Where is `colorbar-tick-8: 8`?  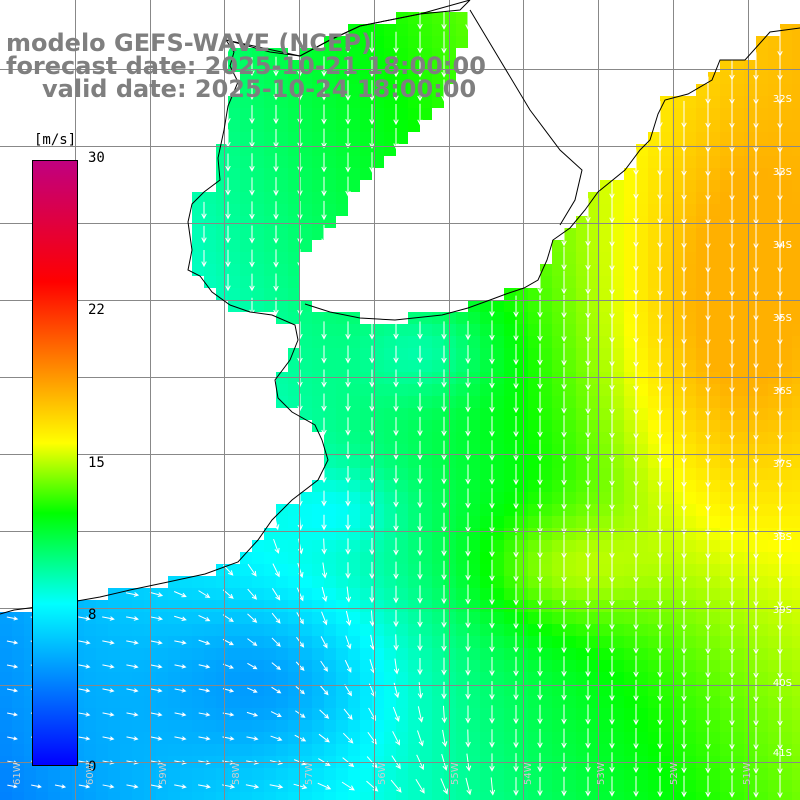 colorbar-tick-8: 8 is located at coordinates (92, 615).